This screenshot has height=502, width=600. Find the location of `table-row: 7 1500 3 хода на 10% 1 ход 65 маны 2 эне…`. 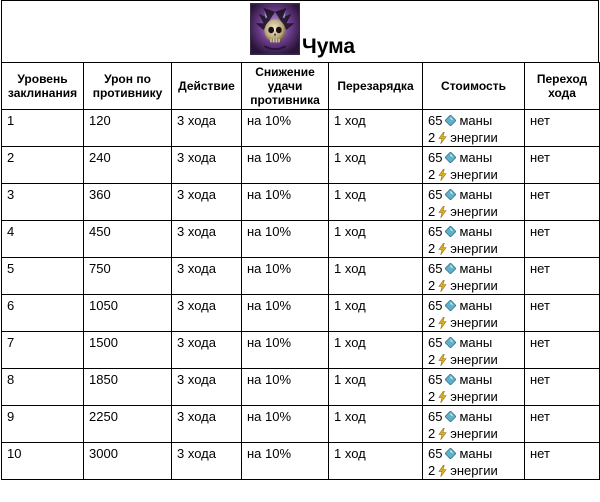

table-row: 7 1500 3 хода на 10% 1 ход 65 маны 2 эне… is located at coordinates (300, 350).